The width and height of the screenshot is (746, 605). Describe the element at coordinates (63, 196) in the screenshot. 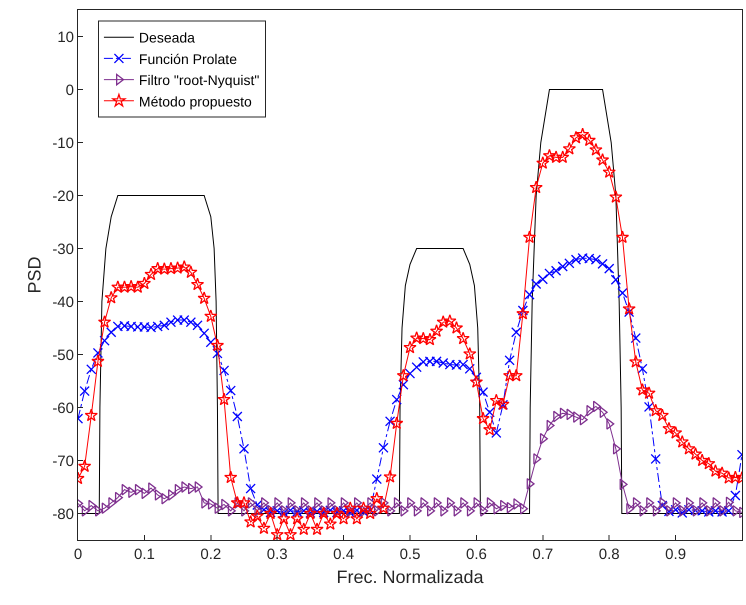

I see `y-tick-label: -20` at that location.